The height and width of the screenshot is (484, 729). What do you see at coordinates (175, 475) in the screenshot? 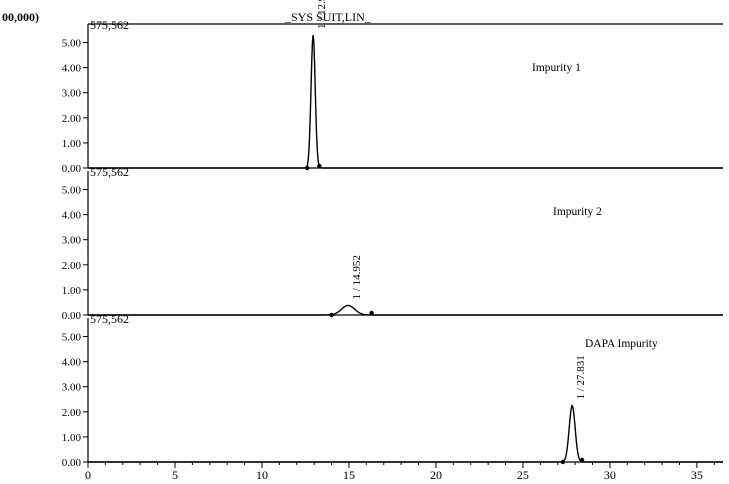
I see `x-tick-label: 5` at bounding box center [175, 475].